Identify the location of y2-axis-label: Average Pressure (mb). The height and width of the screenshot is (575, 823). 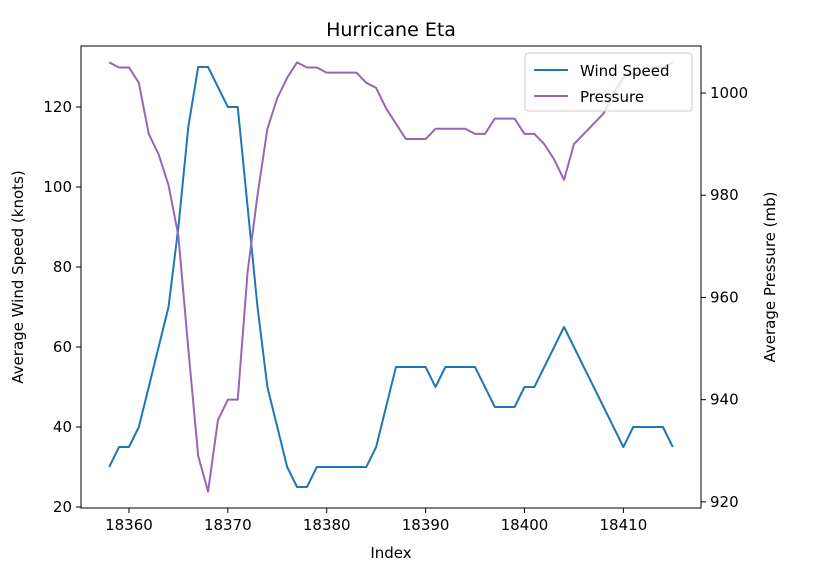
(770, 276).